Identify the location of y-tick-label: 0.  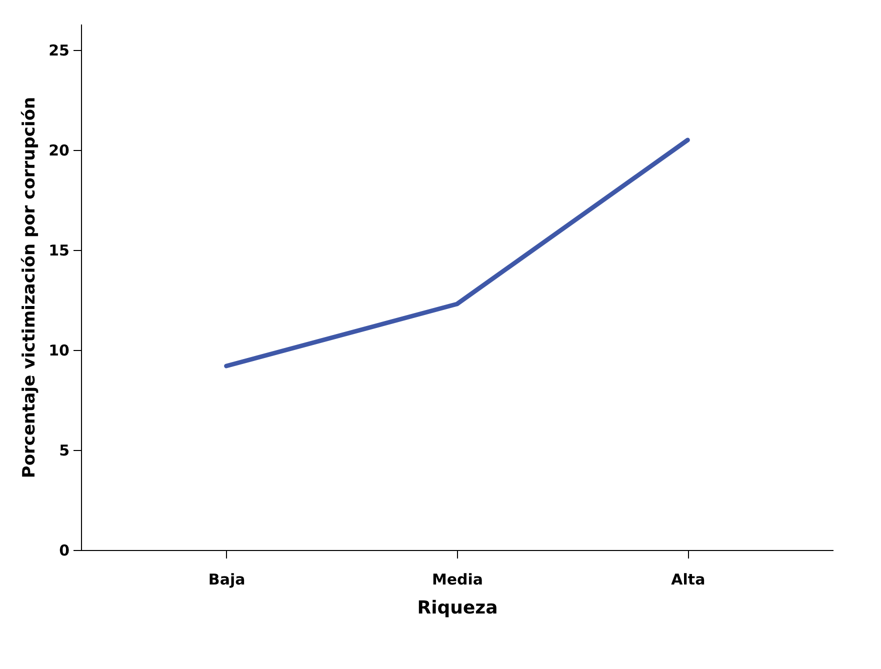
(64, 551).